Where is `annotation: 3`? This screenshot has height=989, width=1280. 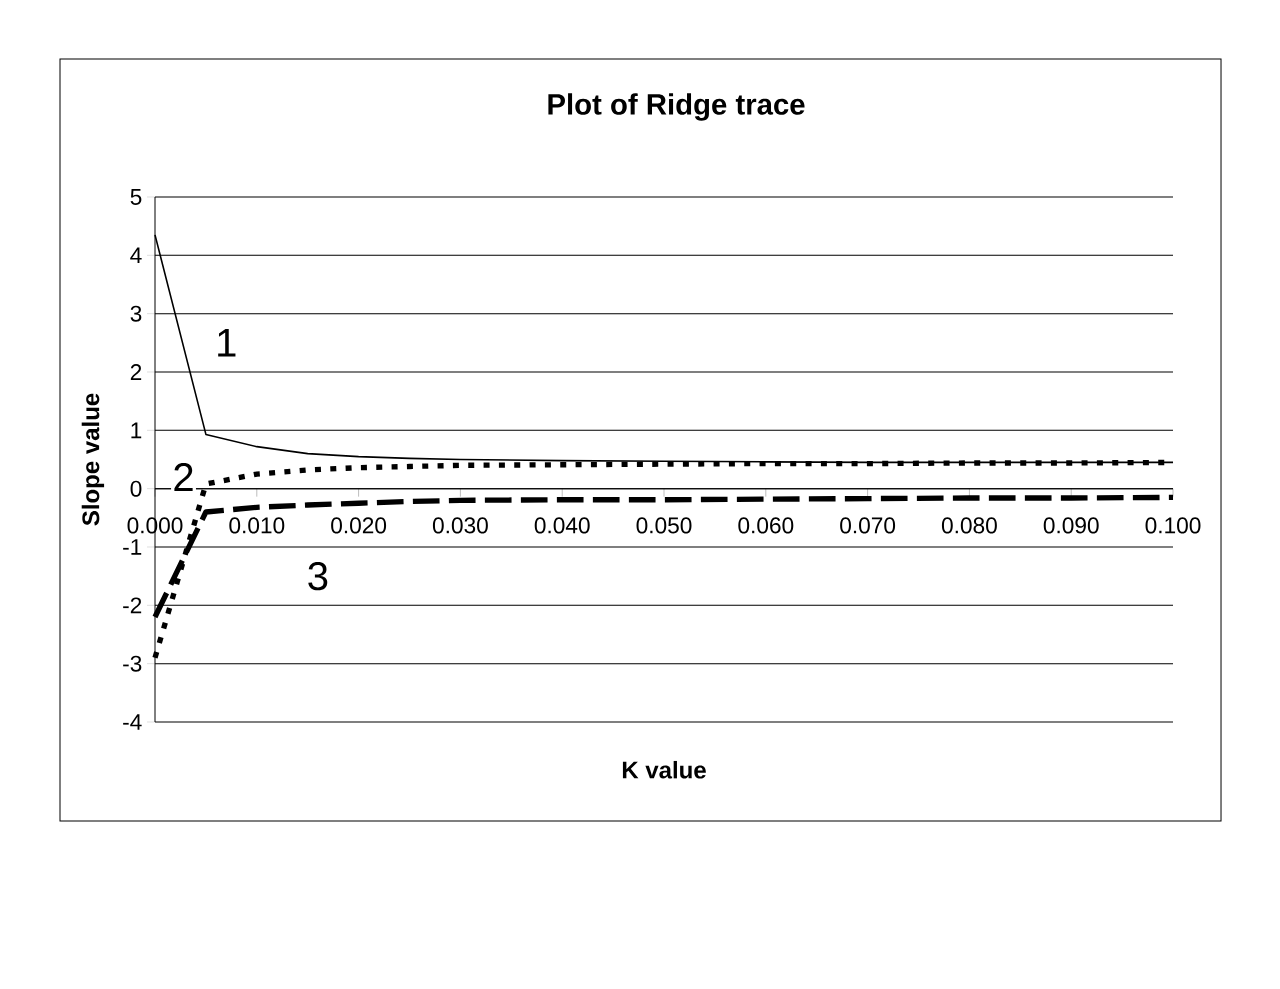
annotation: 3 is located at coordinates (318, 576).